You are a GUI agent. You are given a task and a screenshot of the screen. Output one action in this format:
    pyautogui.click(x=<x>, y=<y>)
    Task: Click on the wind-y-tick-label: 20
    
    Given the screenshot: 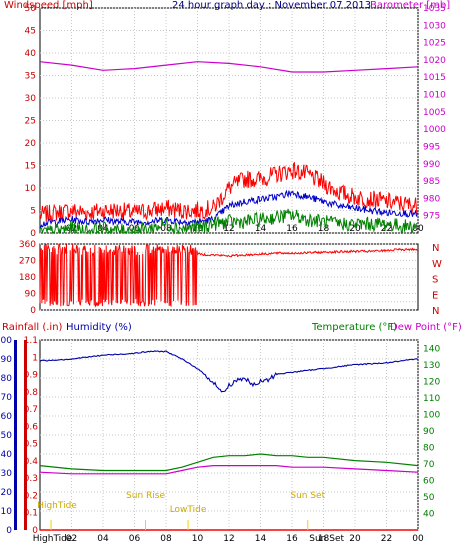 What is the action you would take?
    pyautogui.click(x=31, y=144)
    